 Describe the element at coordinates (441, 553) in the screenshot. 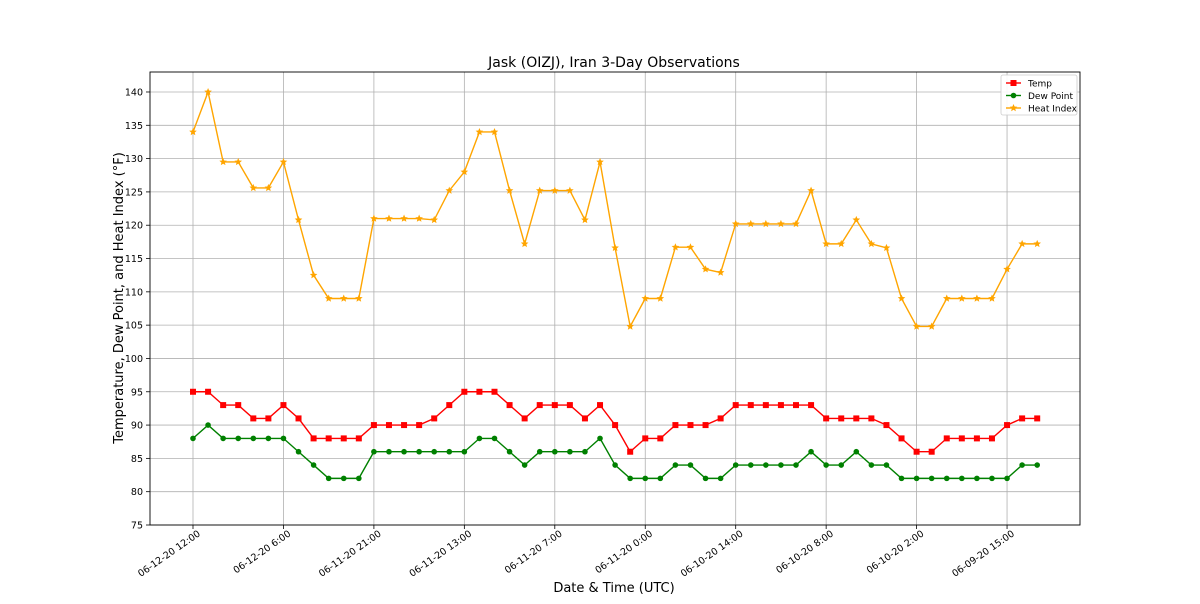

I see `x-tick-label: 06-11-20 13:00` at that location.